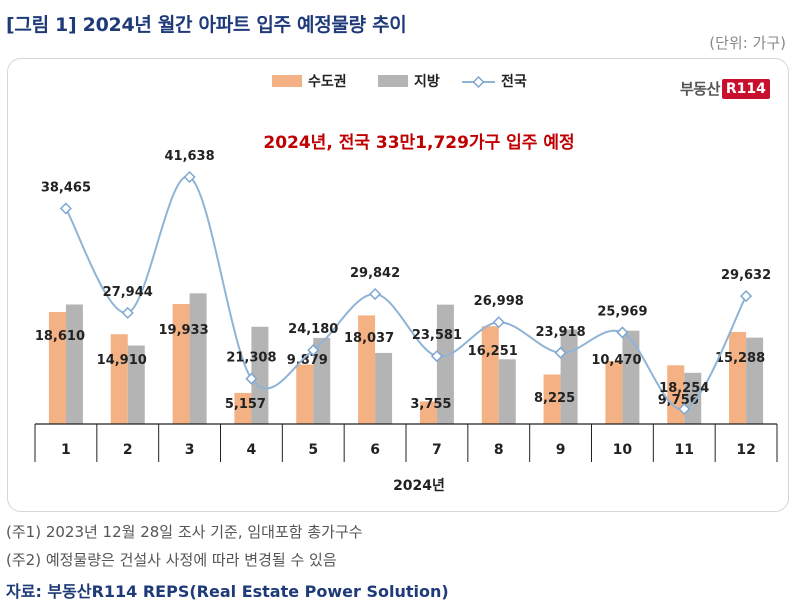 The height and width of the screenshot is (610, 800). I want to click on chart-annotation: 2024년, 전국 33만1,729가구 입주 예정, so click(418, 143).